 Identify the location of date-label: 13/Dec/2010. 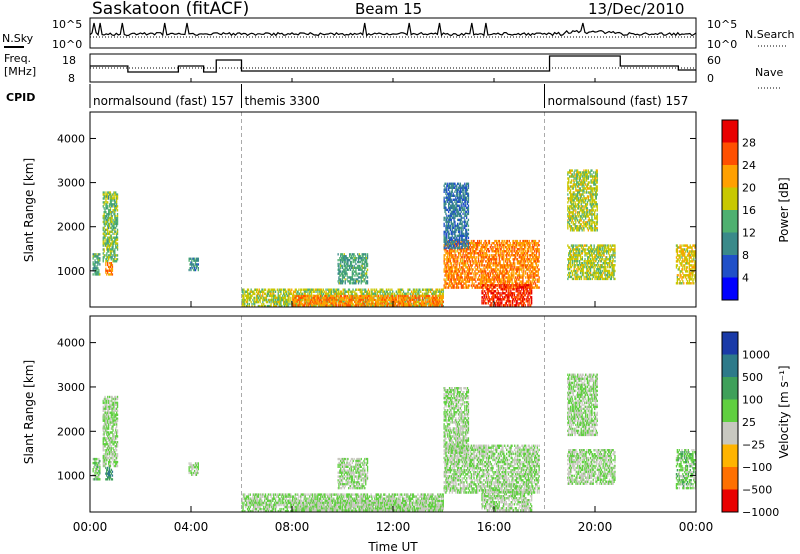
(636, 9).